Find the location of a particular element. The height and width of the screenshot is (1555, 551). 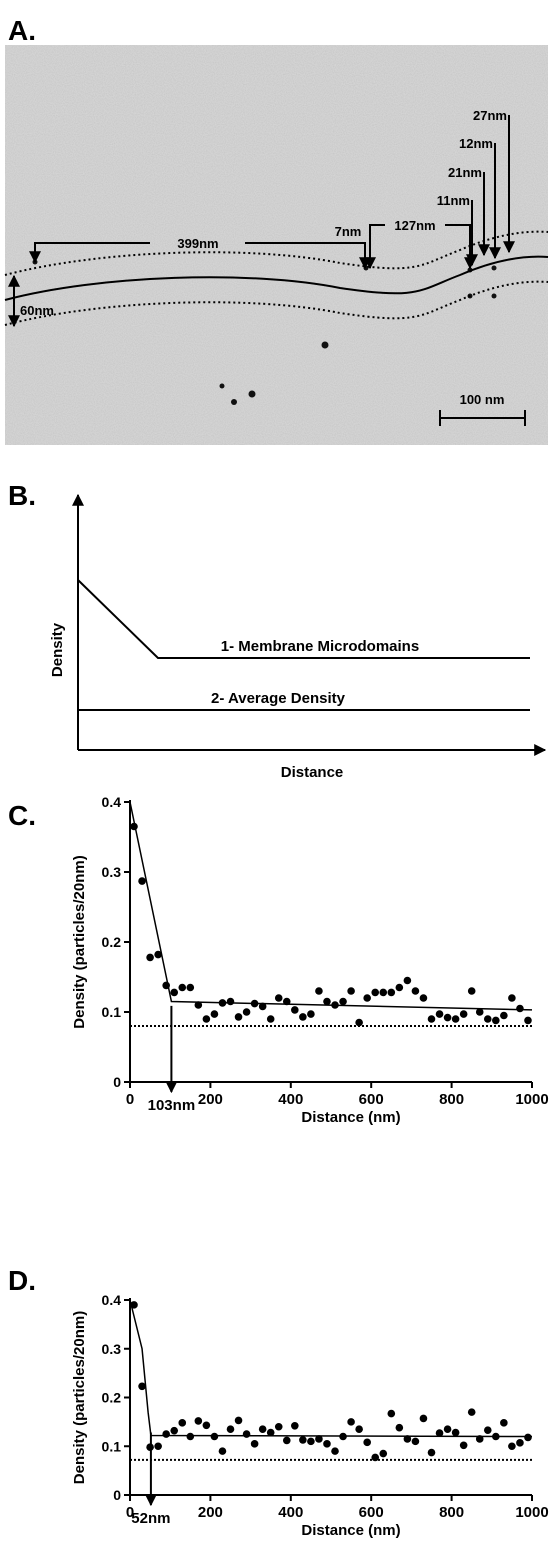

annotation: 399nm is located at coordinates (197, 243).